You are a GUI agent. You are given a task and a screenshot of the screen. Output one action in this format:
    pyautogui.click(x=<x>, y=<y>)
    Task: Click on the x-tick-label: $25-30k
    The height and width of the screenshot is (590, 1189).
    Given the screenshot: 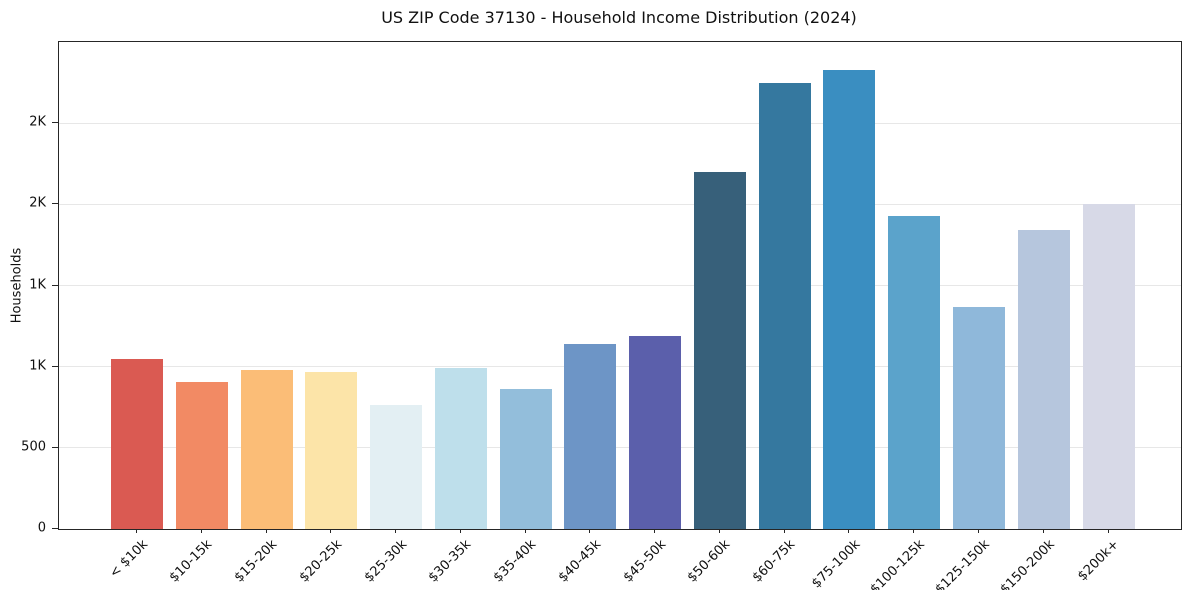 What is the action you would take?
    pyautogui.click(x=385, y=561)
    